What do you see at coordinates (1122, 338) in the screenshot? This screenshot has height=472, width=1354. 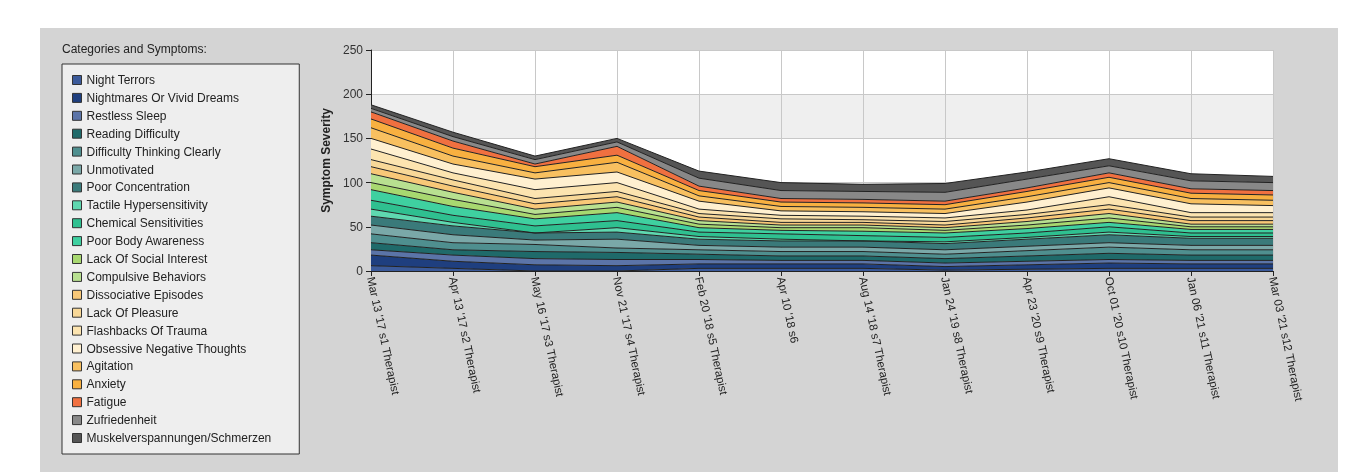 I see `x-tick-label: Oct 01 '20 s10 Therapist` at bounding box center [1122, 338].